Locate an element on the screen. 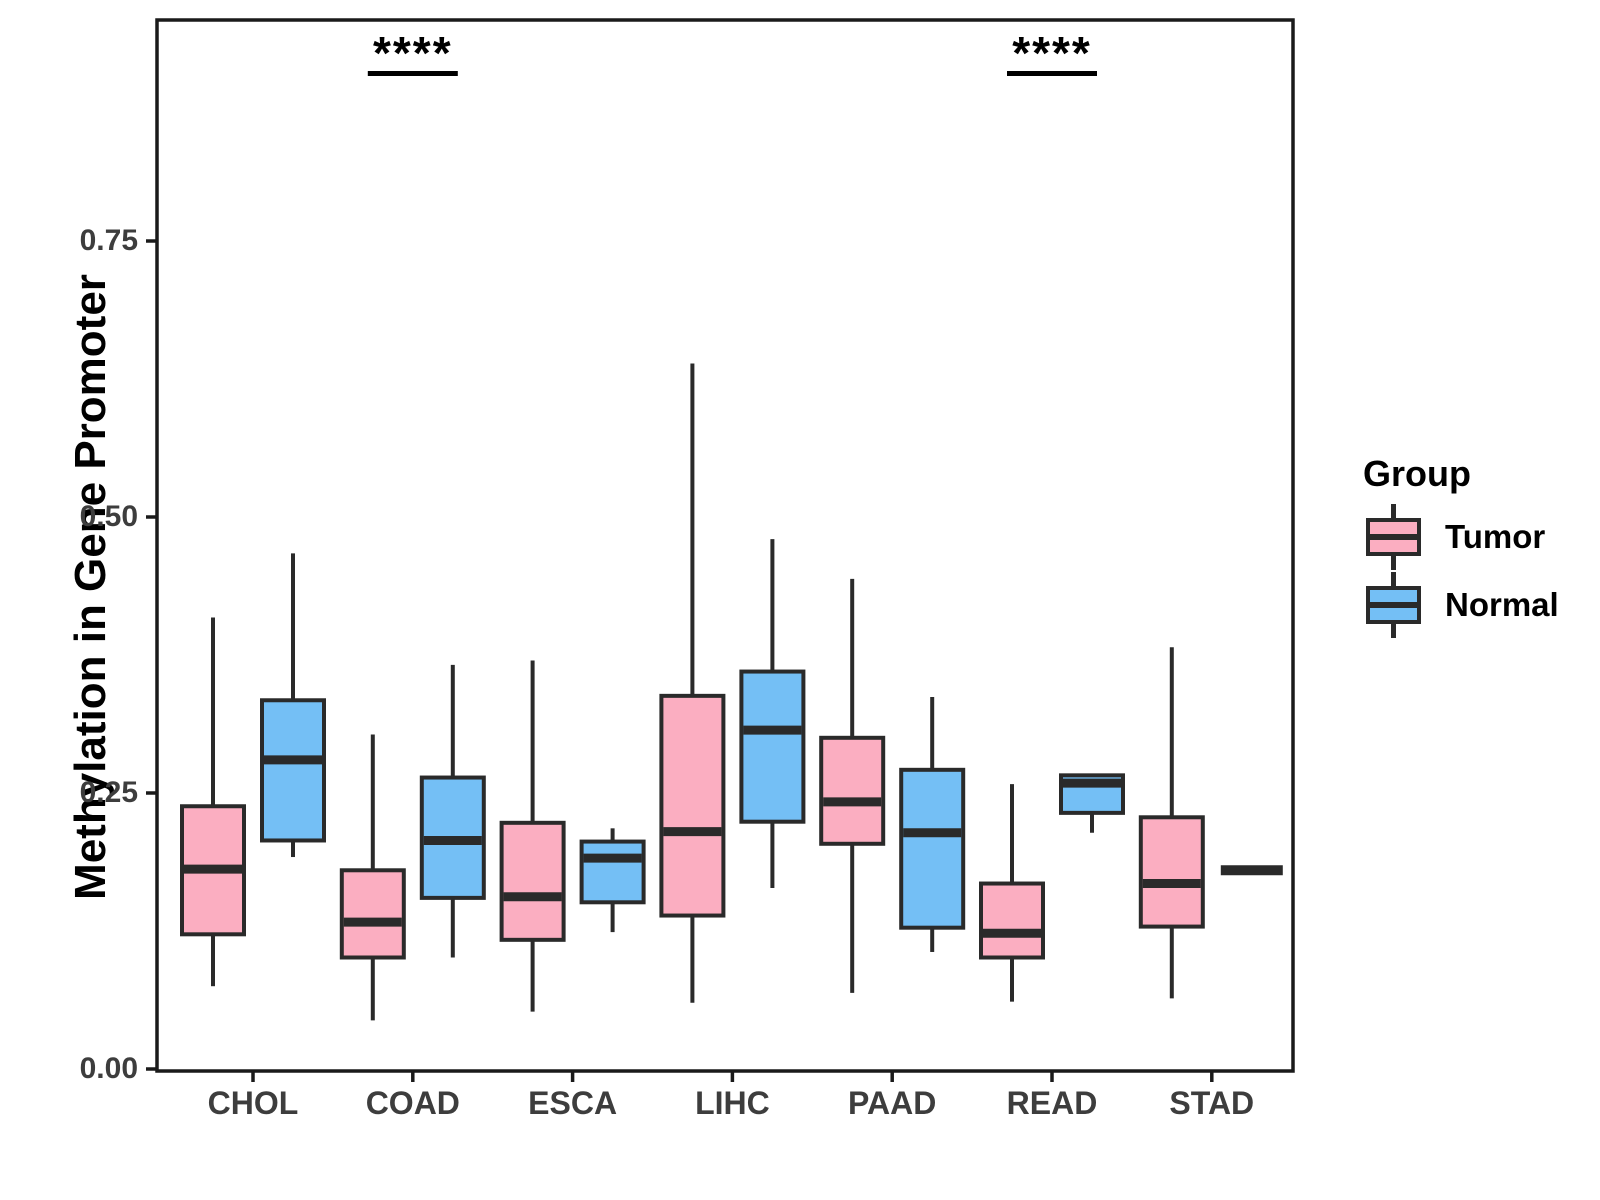  legend-item-tumor: Tumor is located at coordinates (1454, 537).